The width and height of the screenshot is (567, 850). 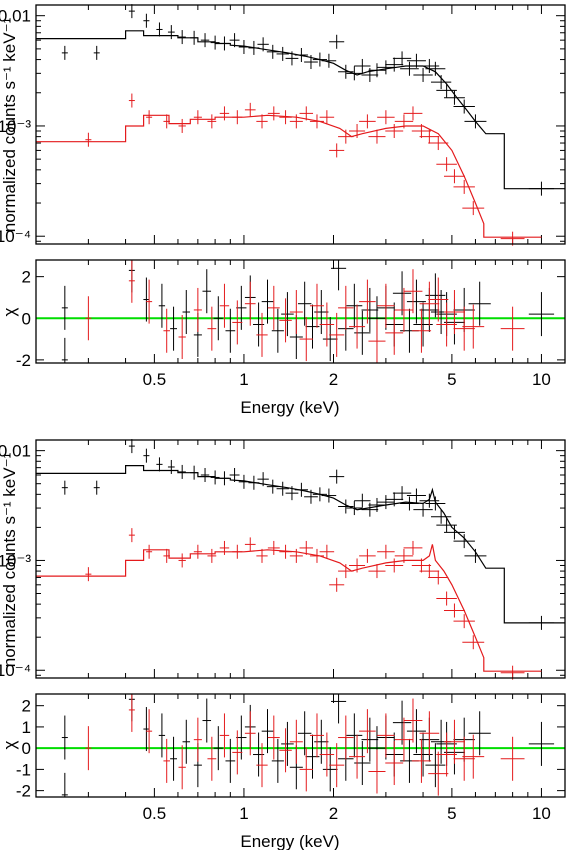 I want to click on model-line-red, so click(x=289, y=608).